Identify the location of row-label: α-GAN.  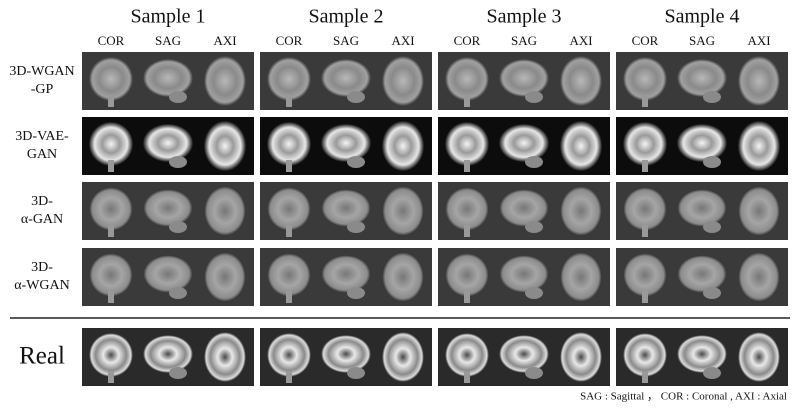
(42, 219).